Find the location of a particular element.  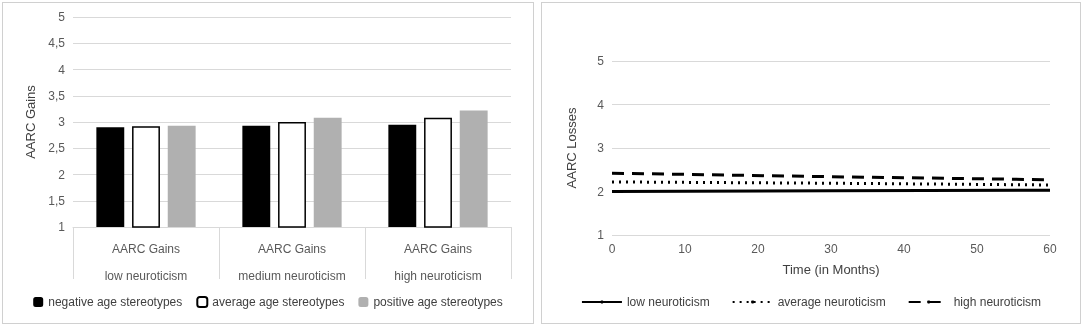

x-tick-label: 40 is located at coordinates (904, 249).